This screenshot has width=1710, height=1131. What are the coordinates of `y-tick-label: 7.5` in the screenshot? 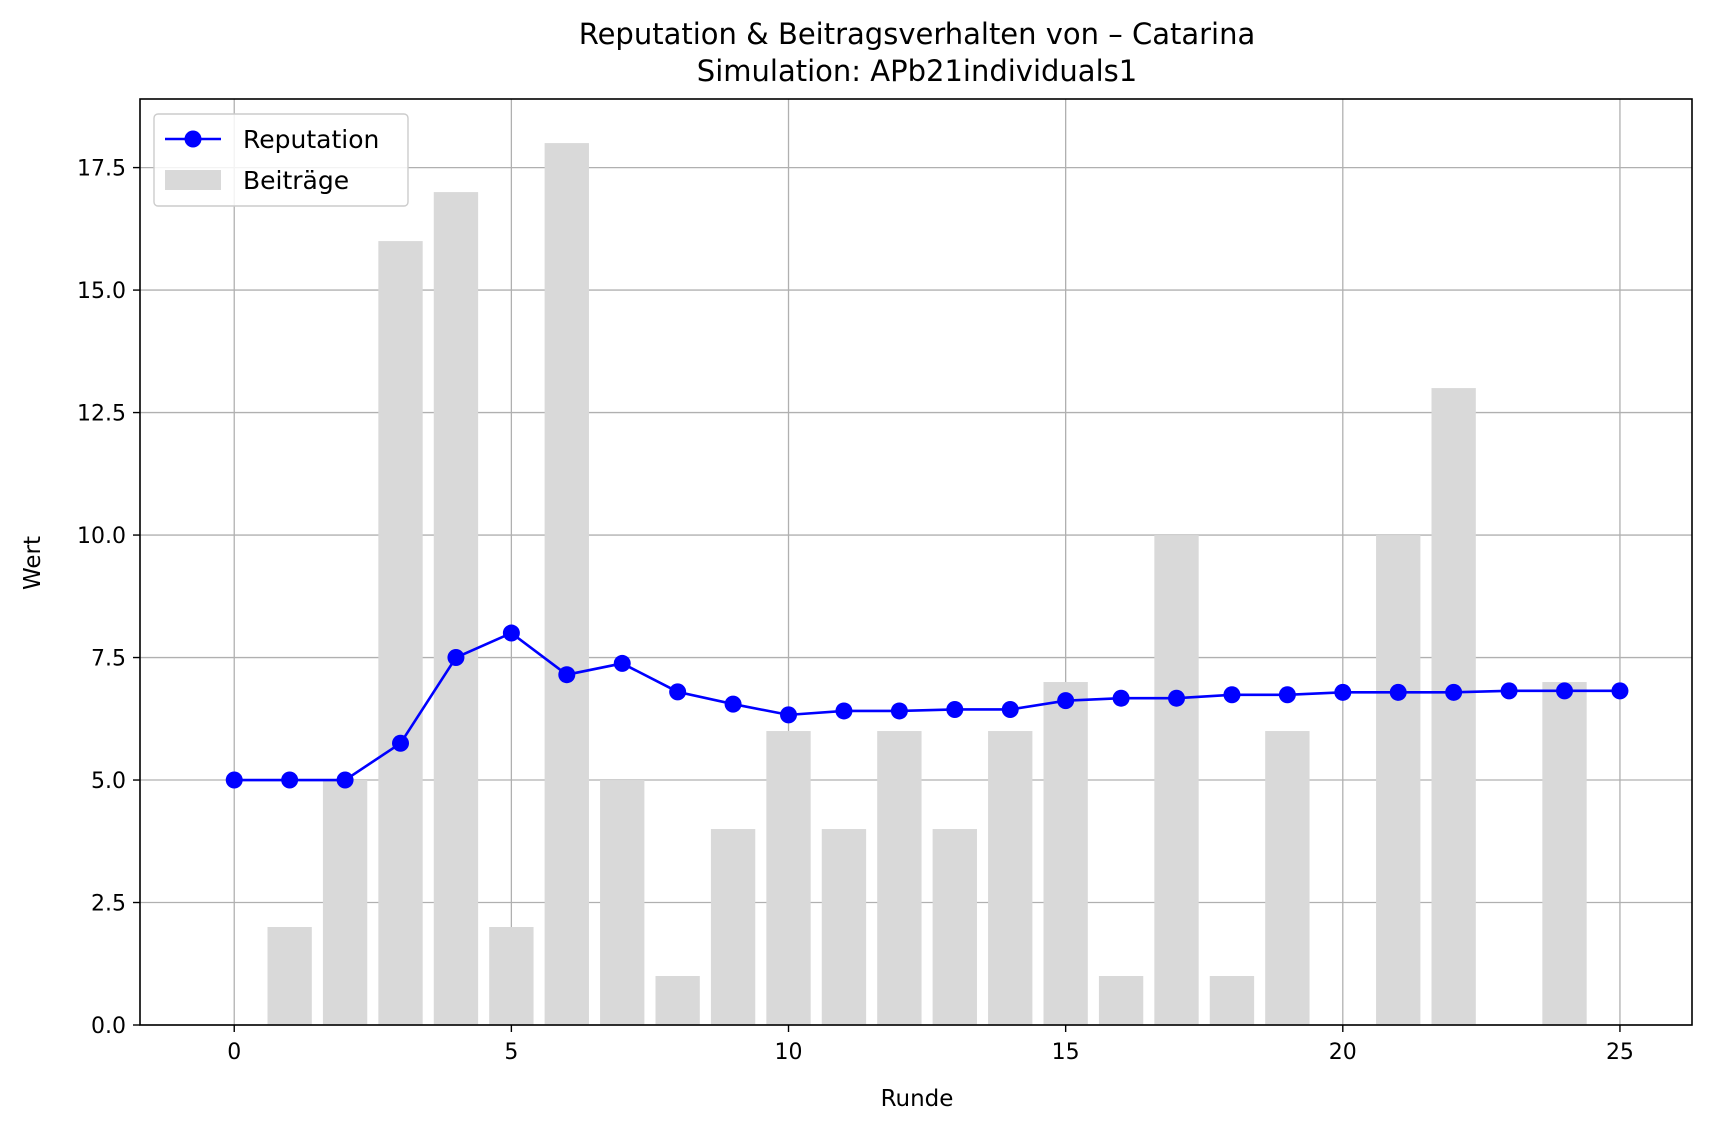 It's located at (108, 659).